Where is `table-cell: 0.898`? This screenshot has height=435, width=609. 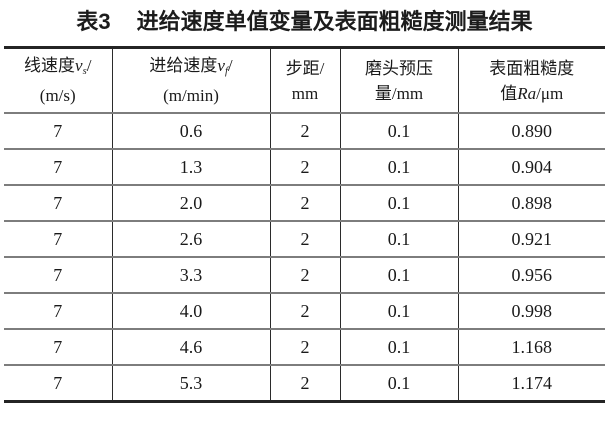
table-cell: 0.898 is located at coordinates (532, 202).